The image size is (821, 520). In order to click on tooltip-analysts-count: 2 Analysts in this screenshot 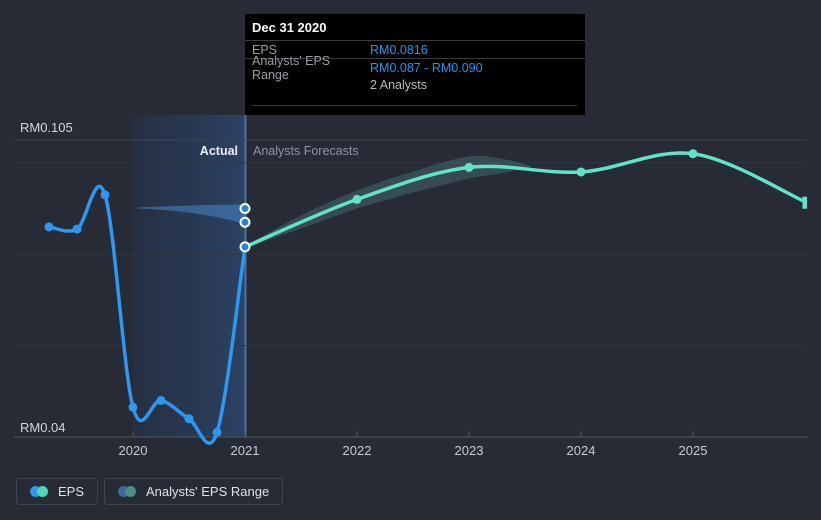, I will do `click(398, 84)`.